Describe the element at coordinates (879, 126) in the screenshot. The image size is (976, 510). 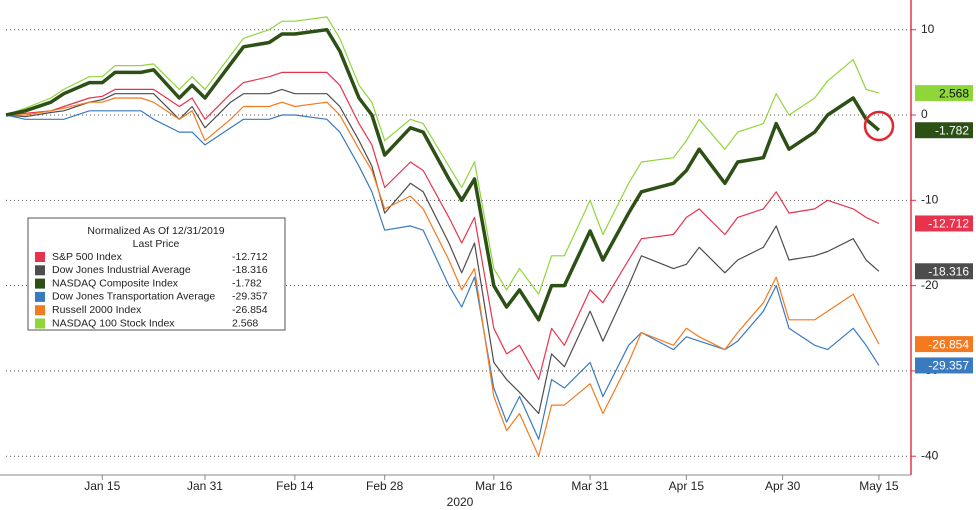
I see `highlight-circle` at that location.